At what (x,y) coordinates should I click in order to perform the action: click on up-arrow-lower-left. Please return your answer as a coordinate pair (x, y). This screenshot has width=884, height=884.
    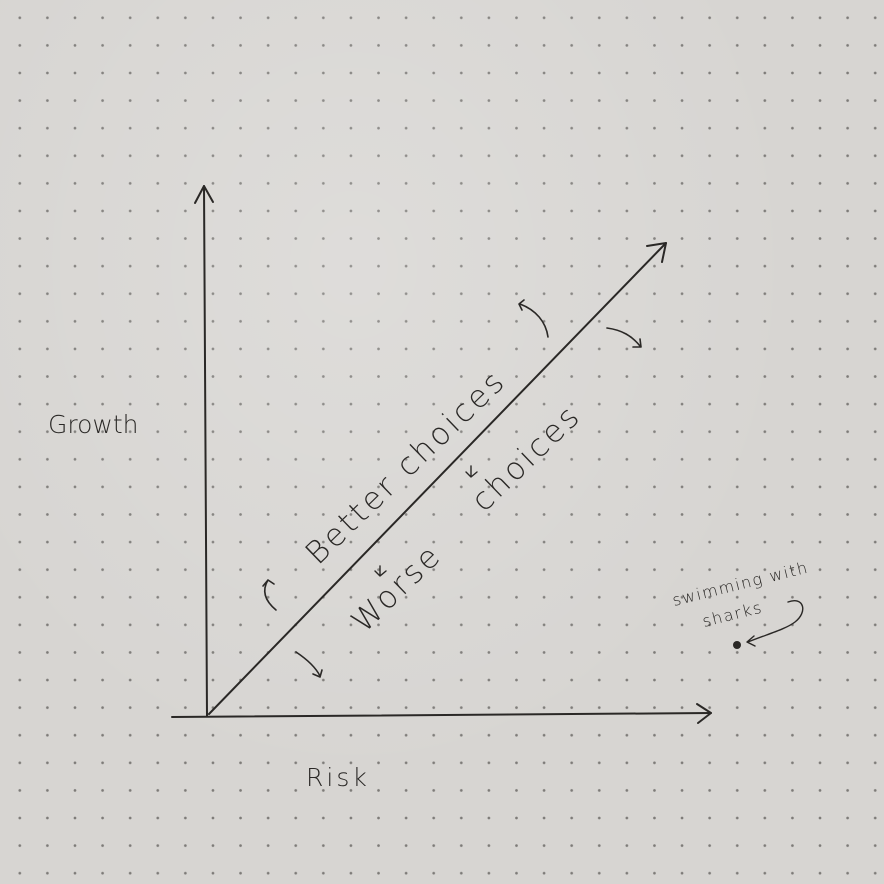
    Looking at the image, I should click on (269, 595).